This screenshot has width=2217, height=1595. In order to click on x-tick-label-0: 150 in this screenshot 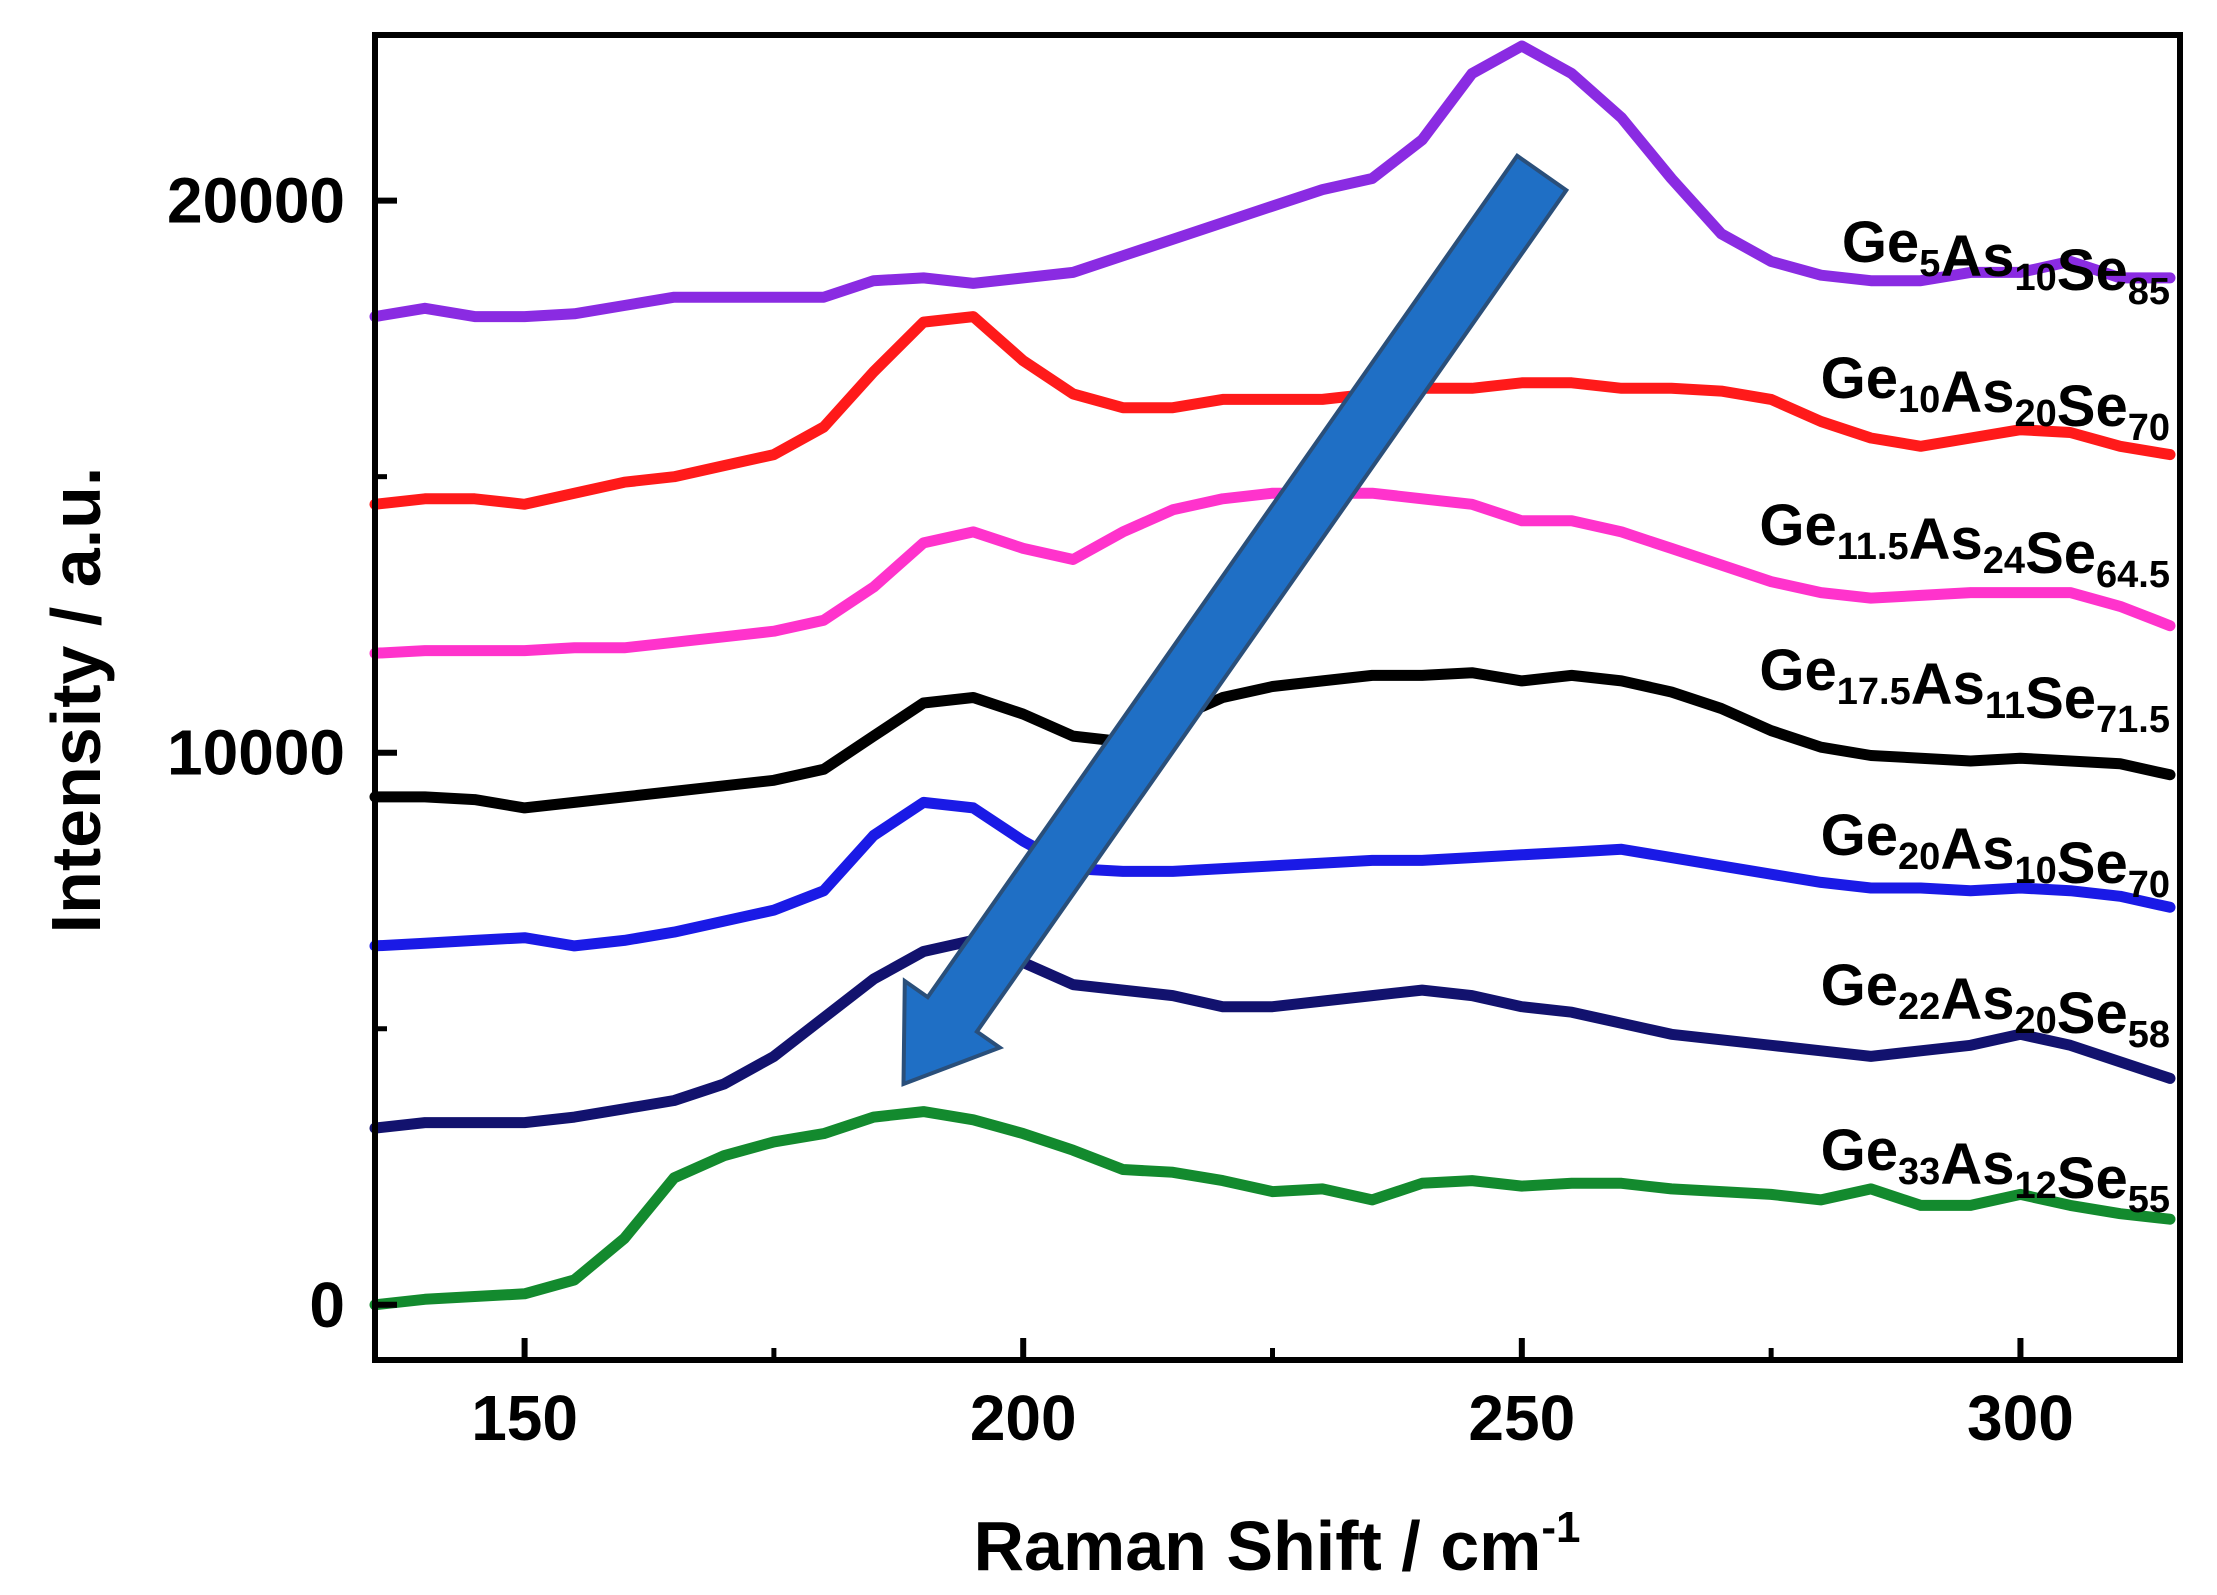, I will do `click(524, 1418)`.